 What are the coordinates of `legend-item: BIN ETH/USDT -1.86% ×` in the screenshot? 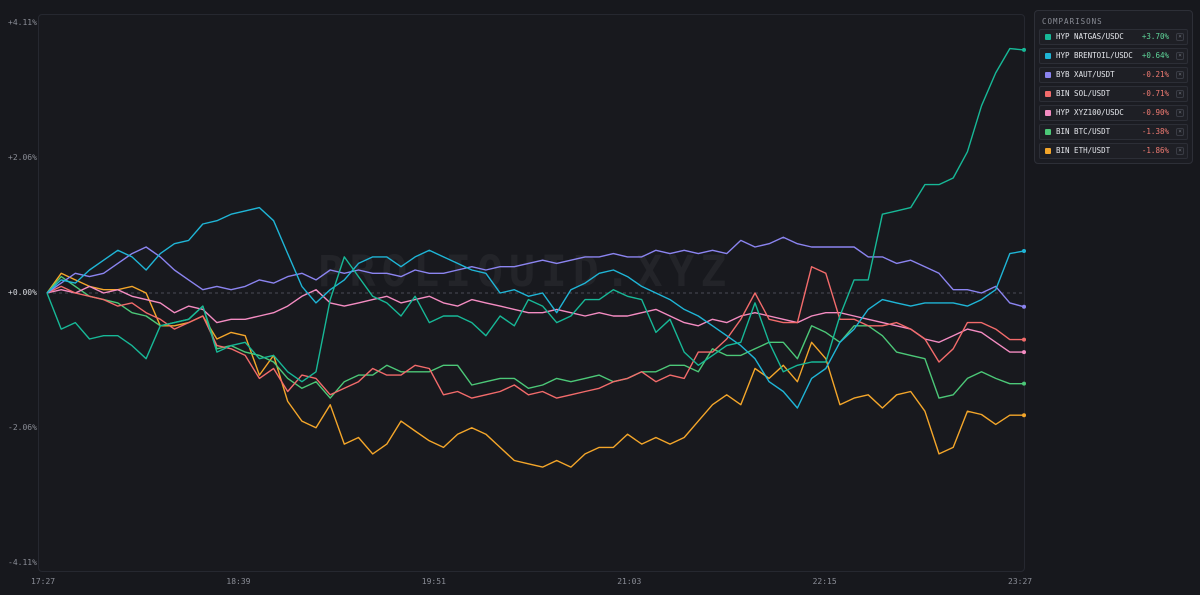 It's located at (1113, 151).